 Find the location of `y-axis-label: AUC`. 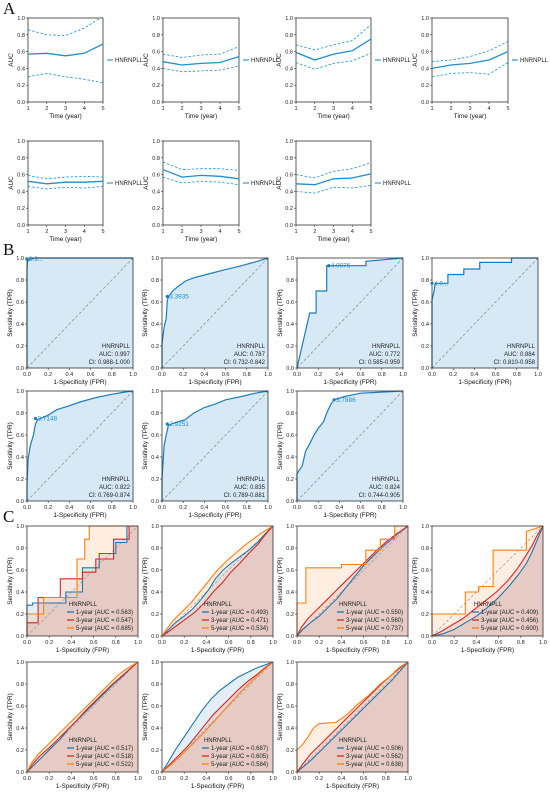

y-axis-label: AUC is located at coordinates (415, 60).